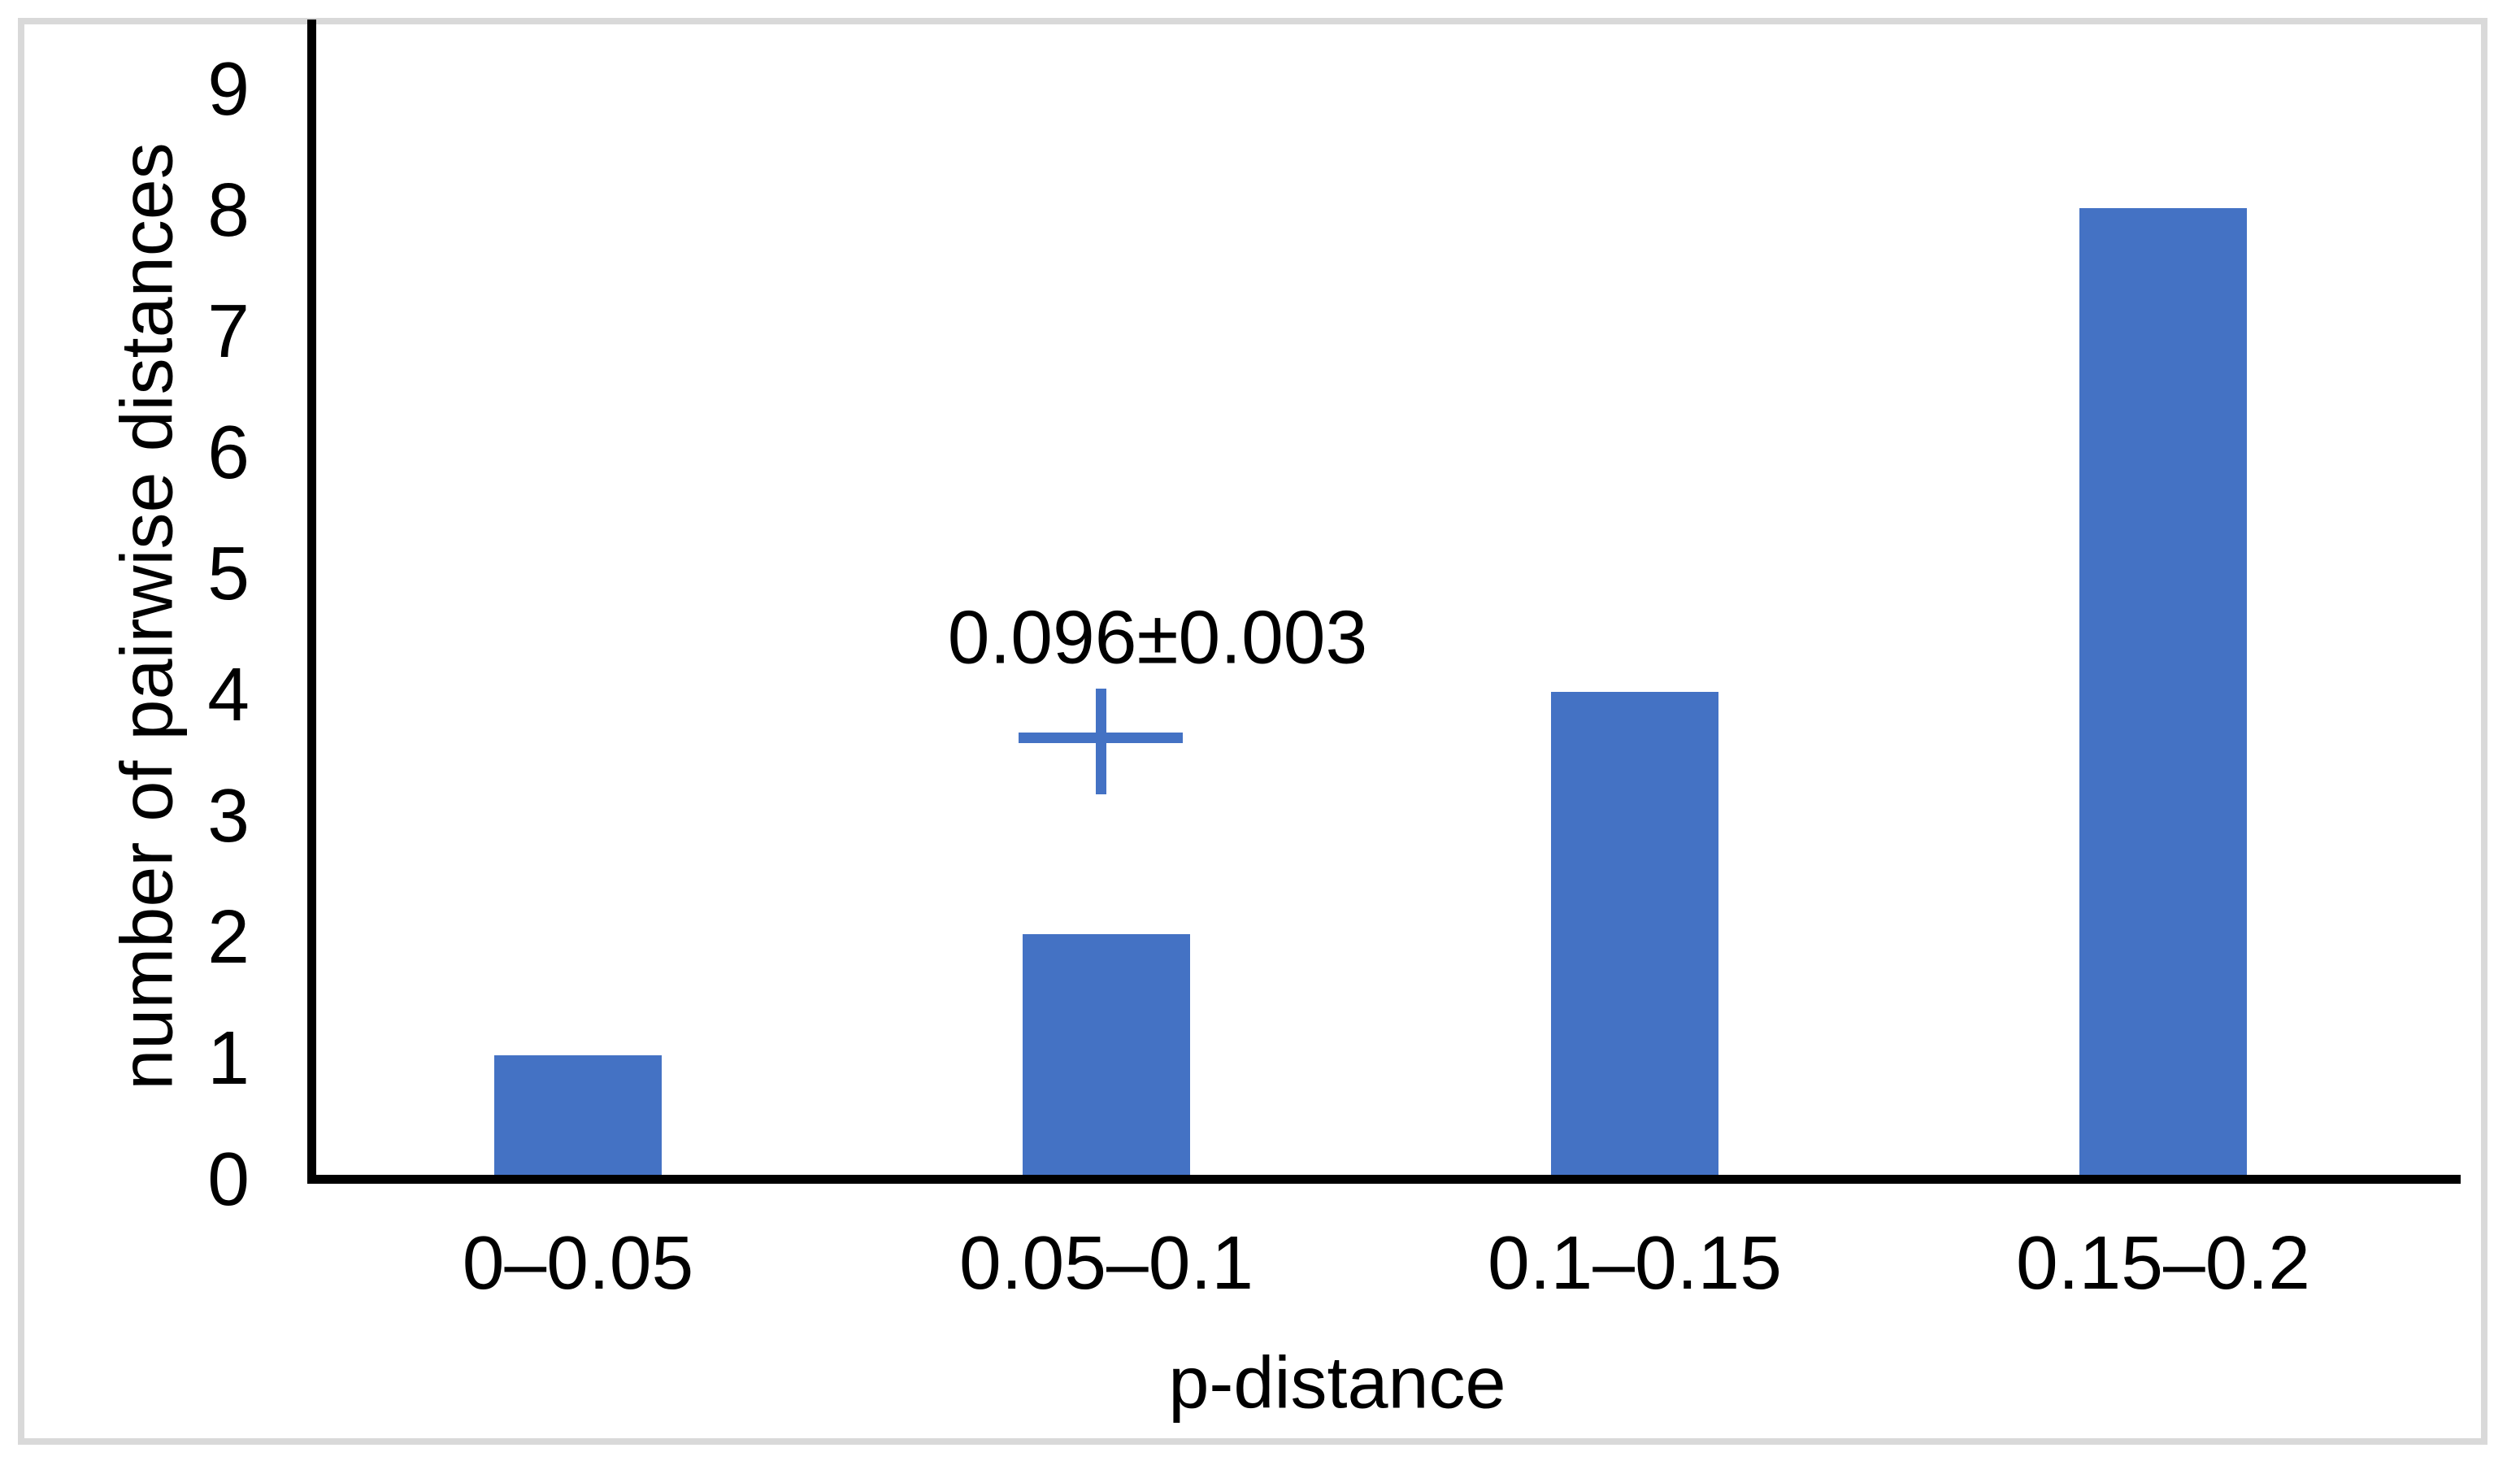 Image resolution: width=2520 pixels, height=1474 pixels. What do you see at coordinates (229, 209) in the screenshot?
I see `y-tick-label: 8` at bounding box center [229, 209].